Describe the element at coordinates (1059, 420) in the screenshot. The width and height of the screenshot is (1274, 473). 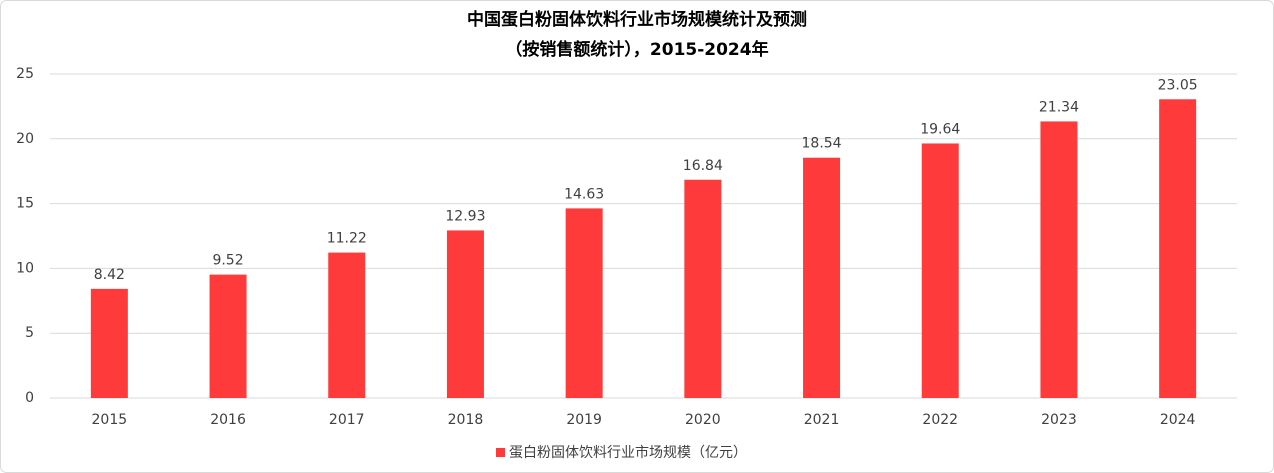
I see `x-tick-label: 2023` at that location.